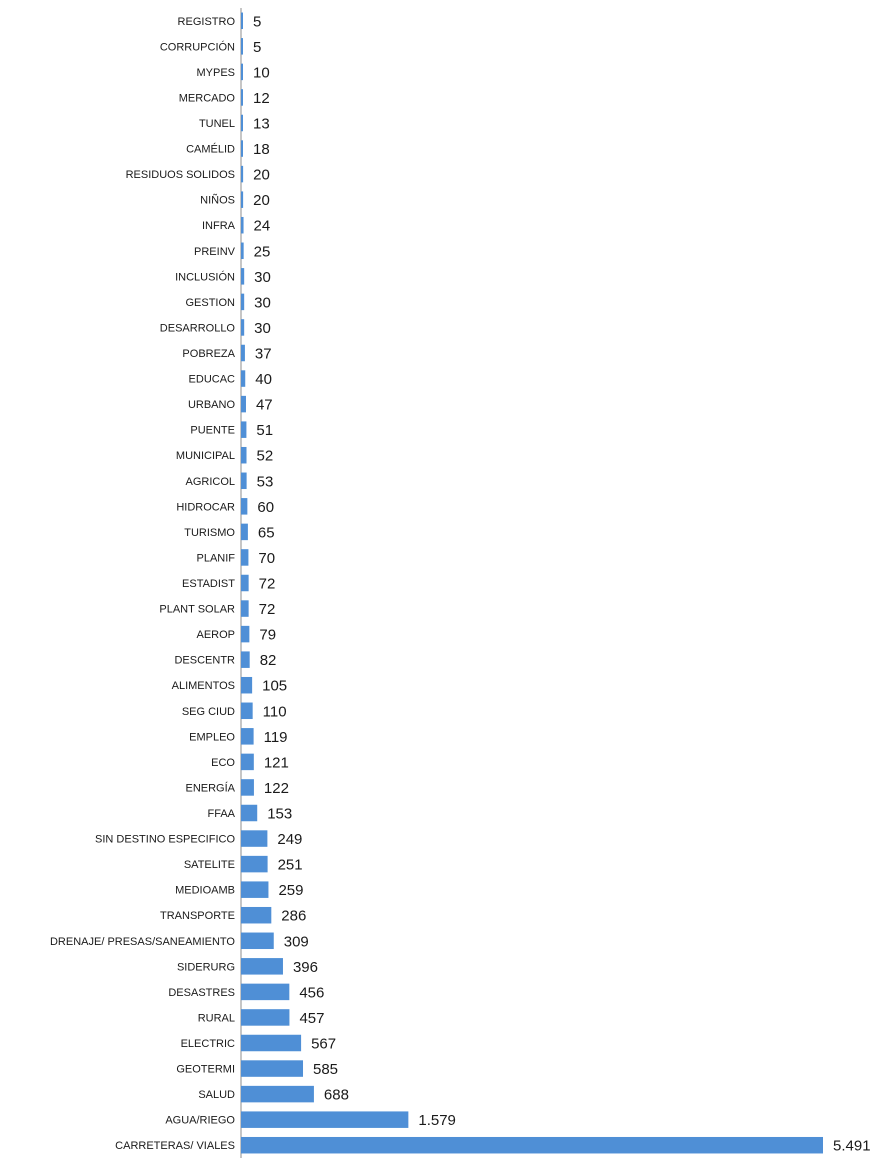 The height and width of the screenshot is (1160, 882). Describe the element at coordinates (219, 226) in the screenshot. I see `category-label: INFRA` at that location.